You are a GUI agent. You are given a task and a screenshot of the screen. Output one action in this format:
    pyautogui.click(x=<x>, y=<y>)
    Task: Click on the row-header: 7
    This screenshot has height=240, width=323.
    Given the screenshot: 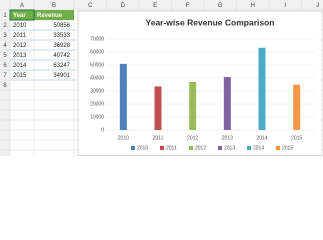 What is the action you would take?
    pyautogui.click(x=5, y=76)
    